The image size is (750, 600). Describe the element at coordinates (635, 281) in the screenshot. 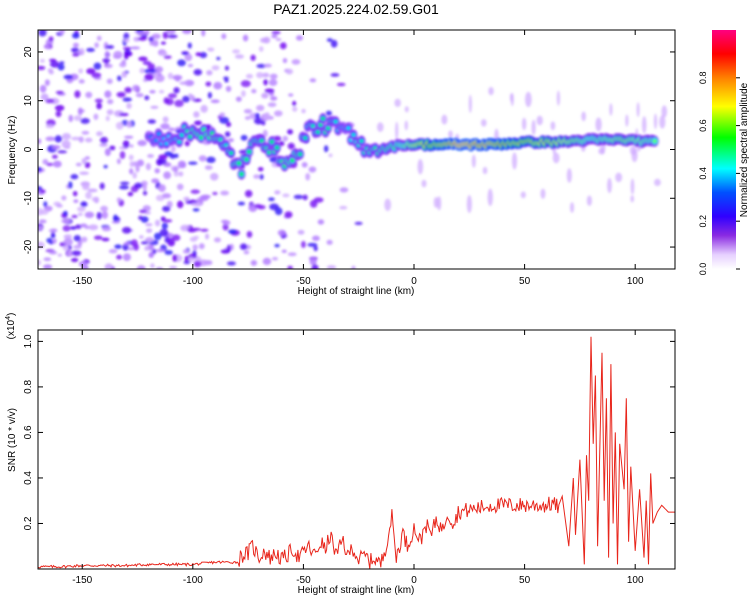

I see `spectrogram-x-tick-label: 100` at that location.